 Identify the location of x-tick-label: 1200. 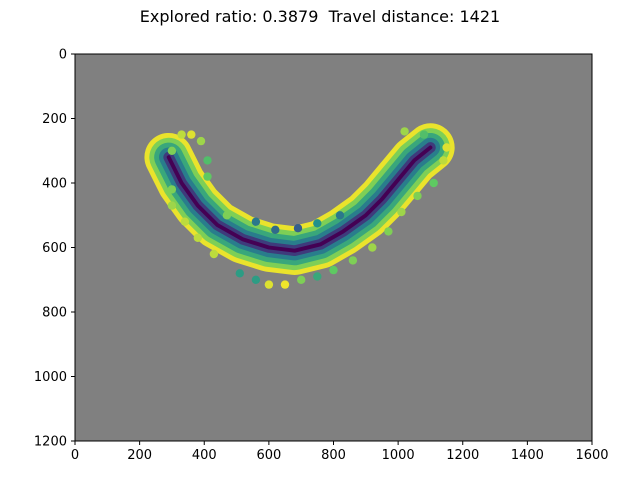
(462, 455).